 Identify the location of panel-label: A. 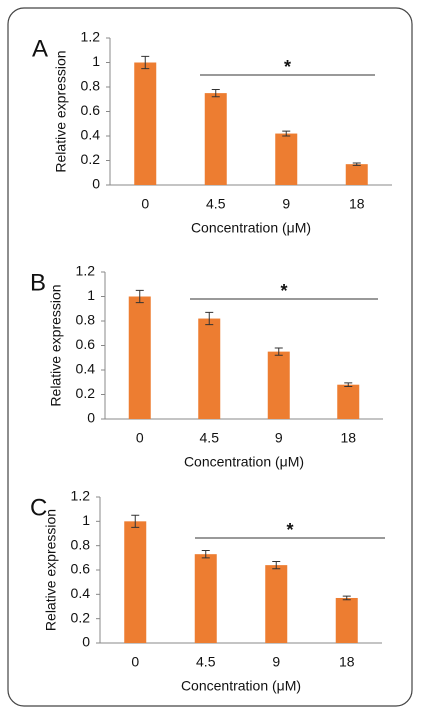
(40, 48).